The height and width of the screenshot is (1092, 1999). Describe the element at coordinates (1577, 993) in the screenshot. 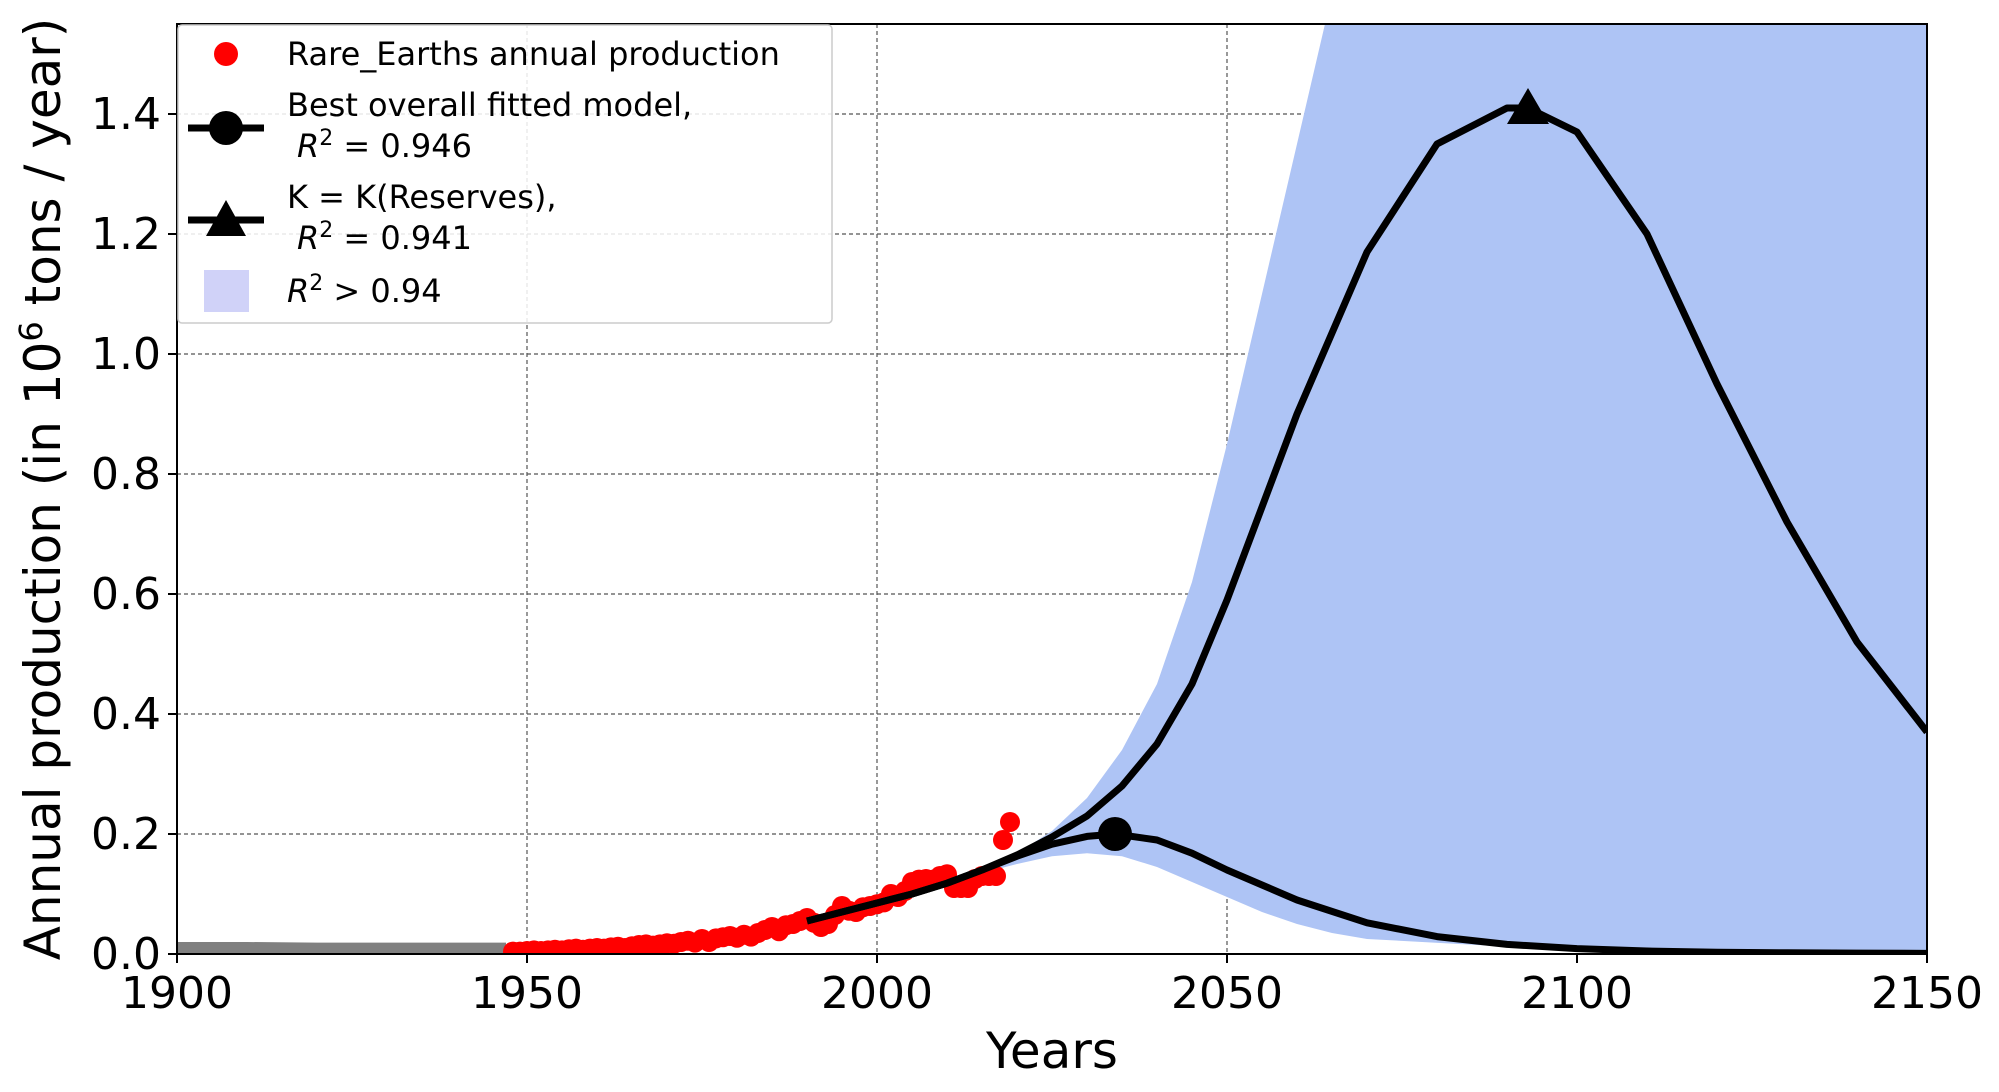

I see `x-tick-label: 2100` at that location.